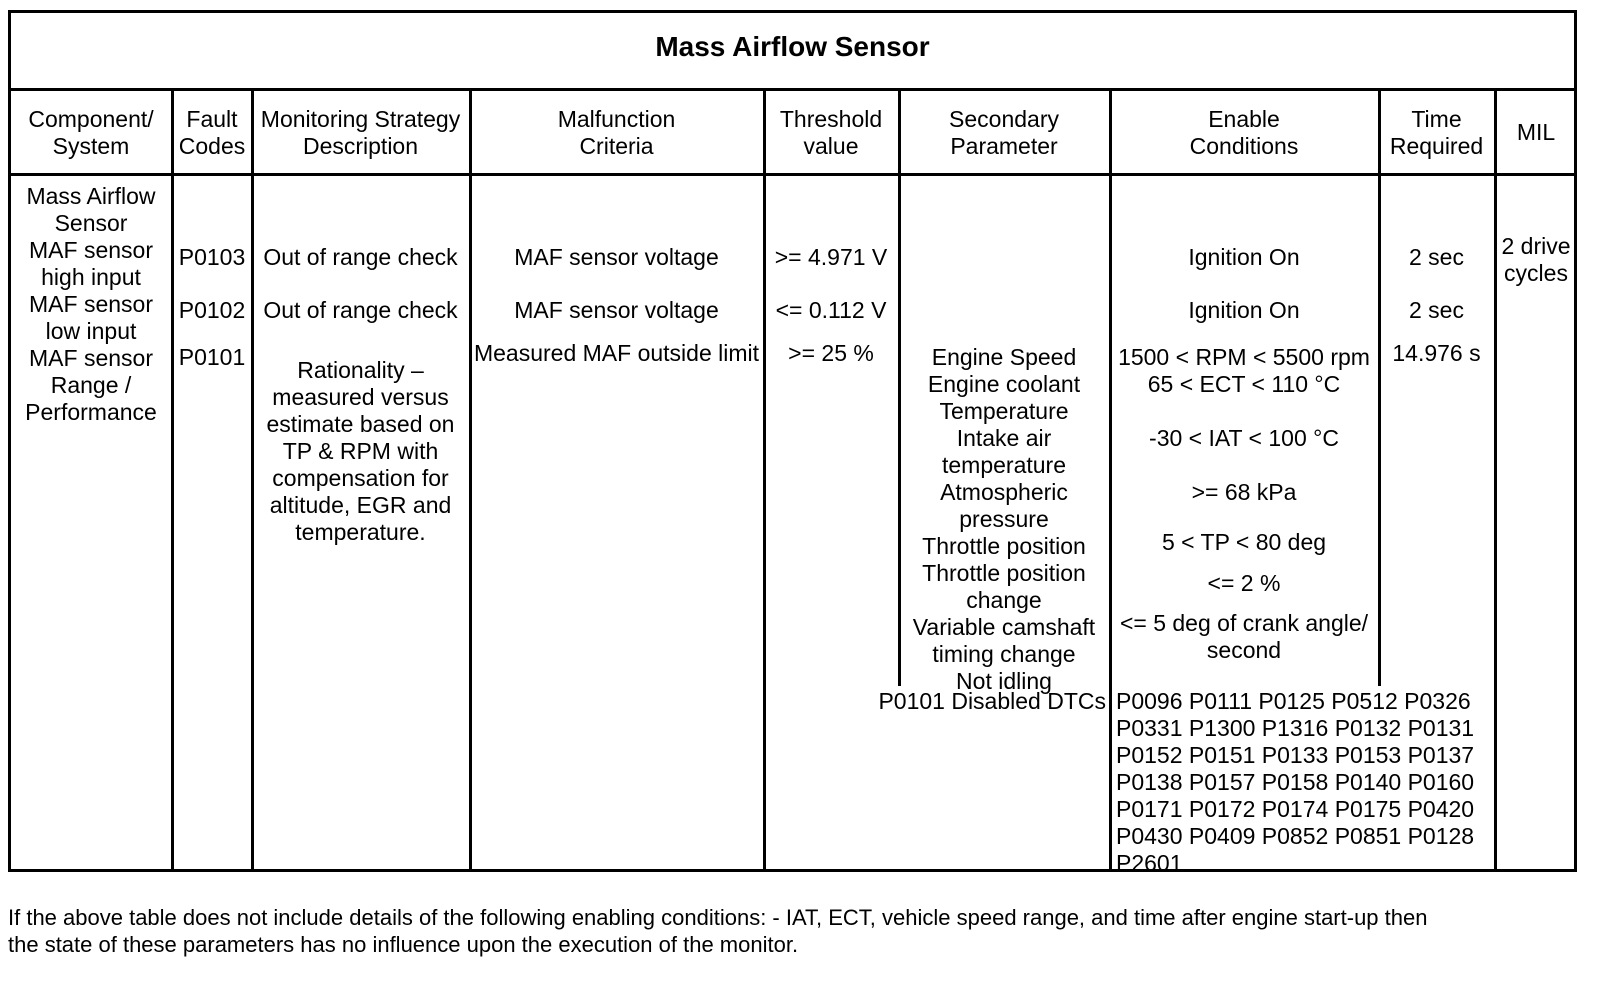 The width and height of the screenshot is (1600, 990). Describe the element at coordinates (470, 480) in the screenshot. I see `grid-line-col-malfunction` at that location.